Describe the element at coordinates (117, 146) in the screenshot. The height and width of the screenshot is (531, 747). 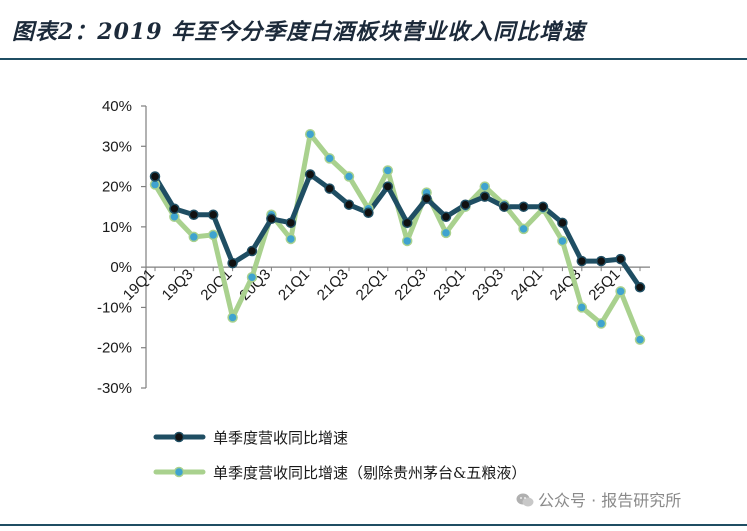
I see `y-tick-label: 30%` at that location.